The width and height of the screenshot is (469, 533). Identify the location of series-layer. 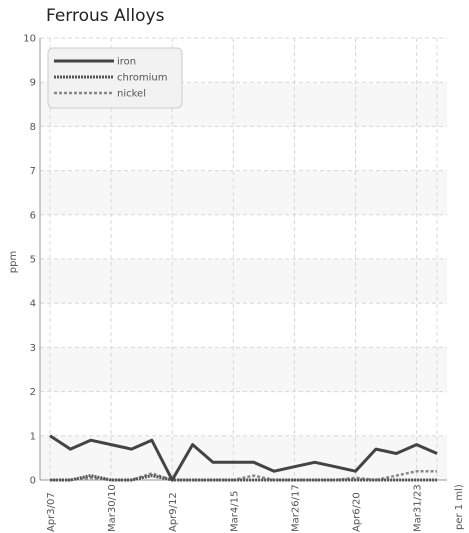
(243, 458).